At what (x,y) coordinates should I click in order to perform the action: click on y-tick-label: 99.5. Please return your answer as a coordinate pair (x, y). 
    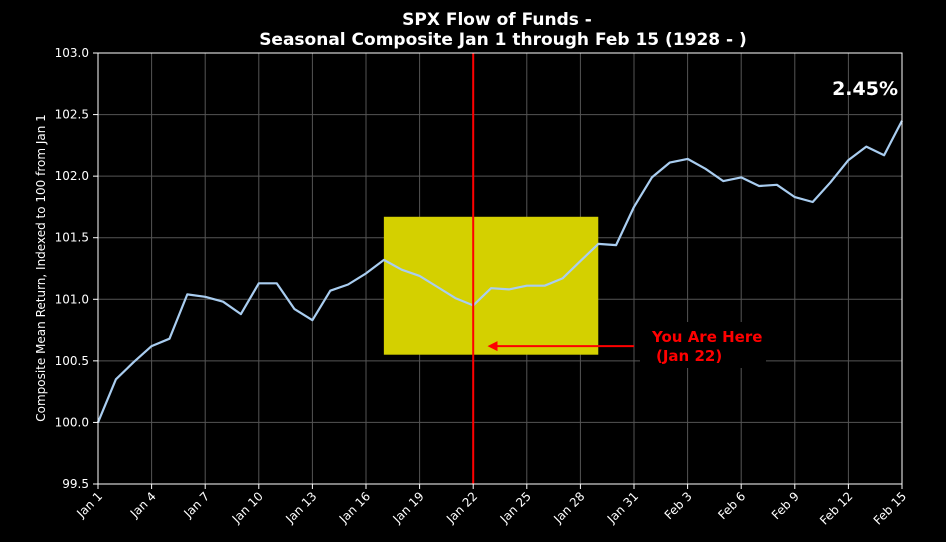
    Looking at the image, I should click on (75, 484).